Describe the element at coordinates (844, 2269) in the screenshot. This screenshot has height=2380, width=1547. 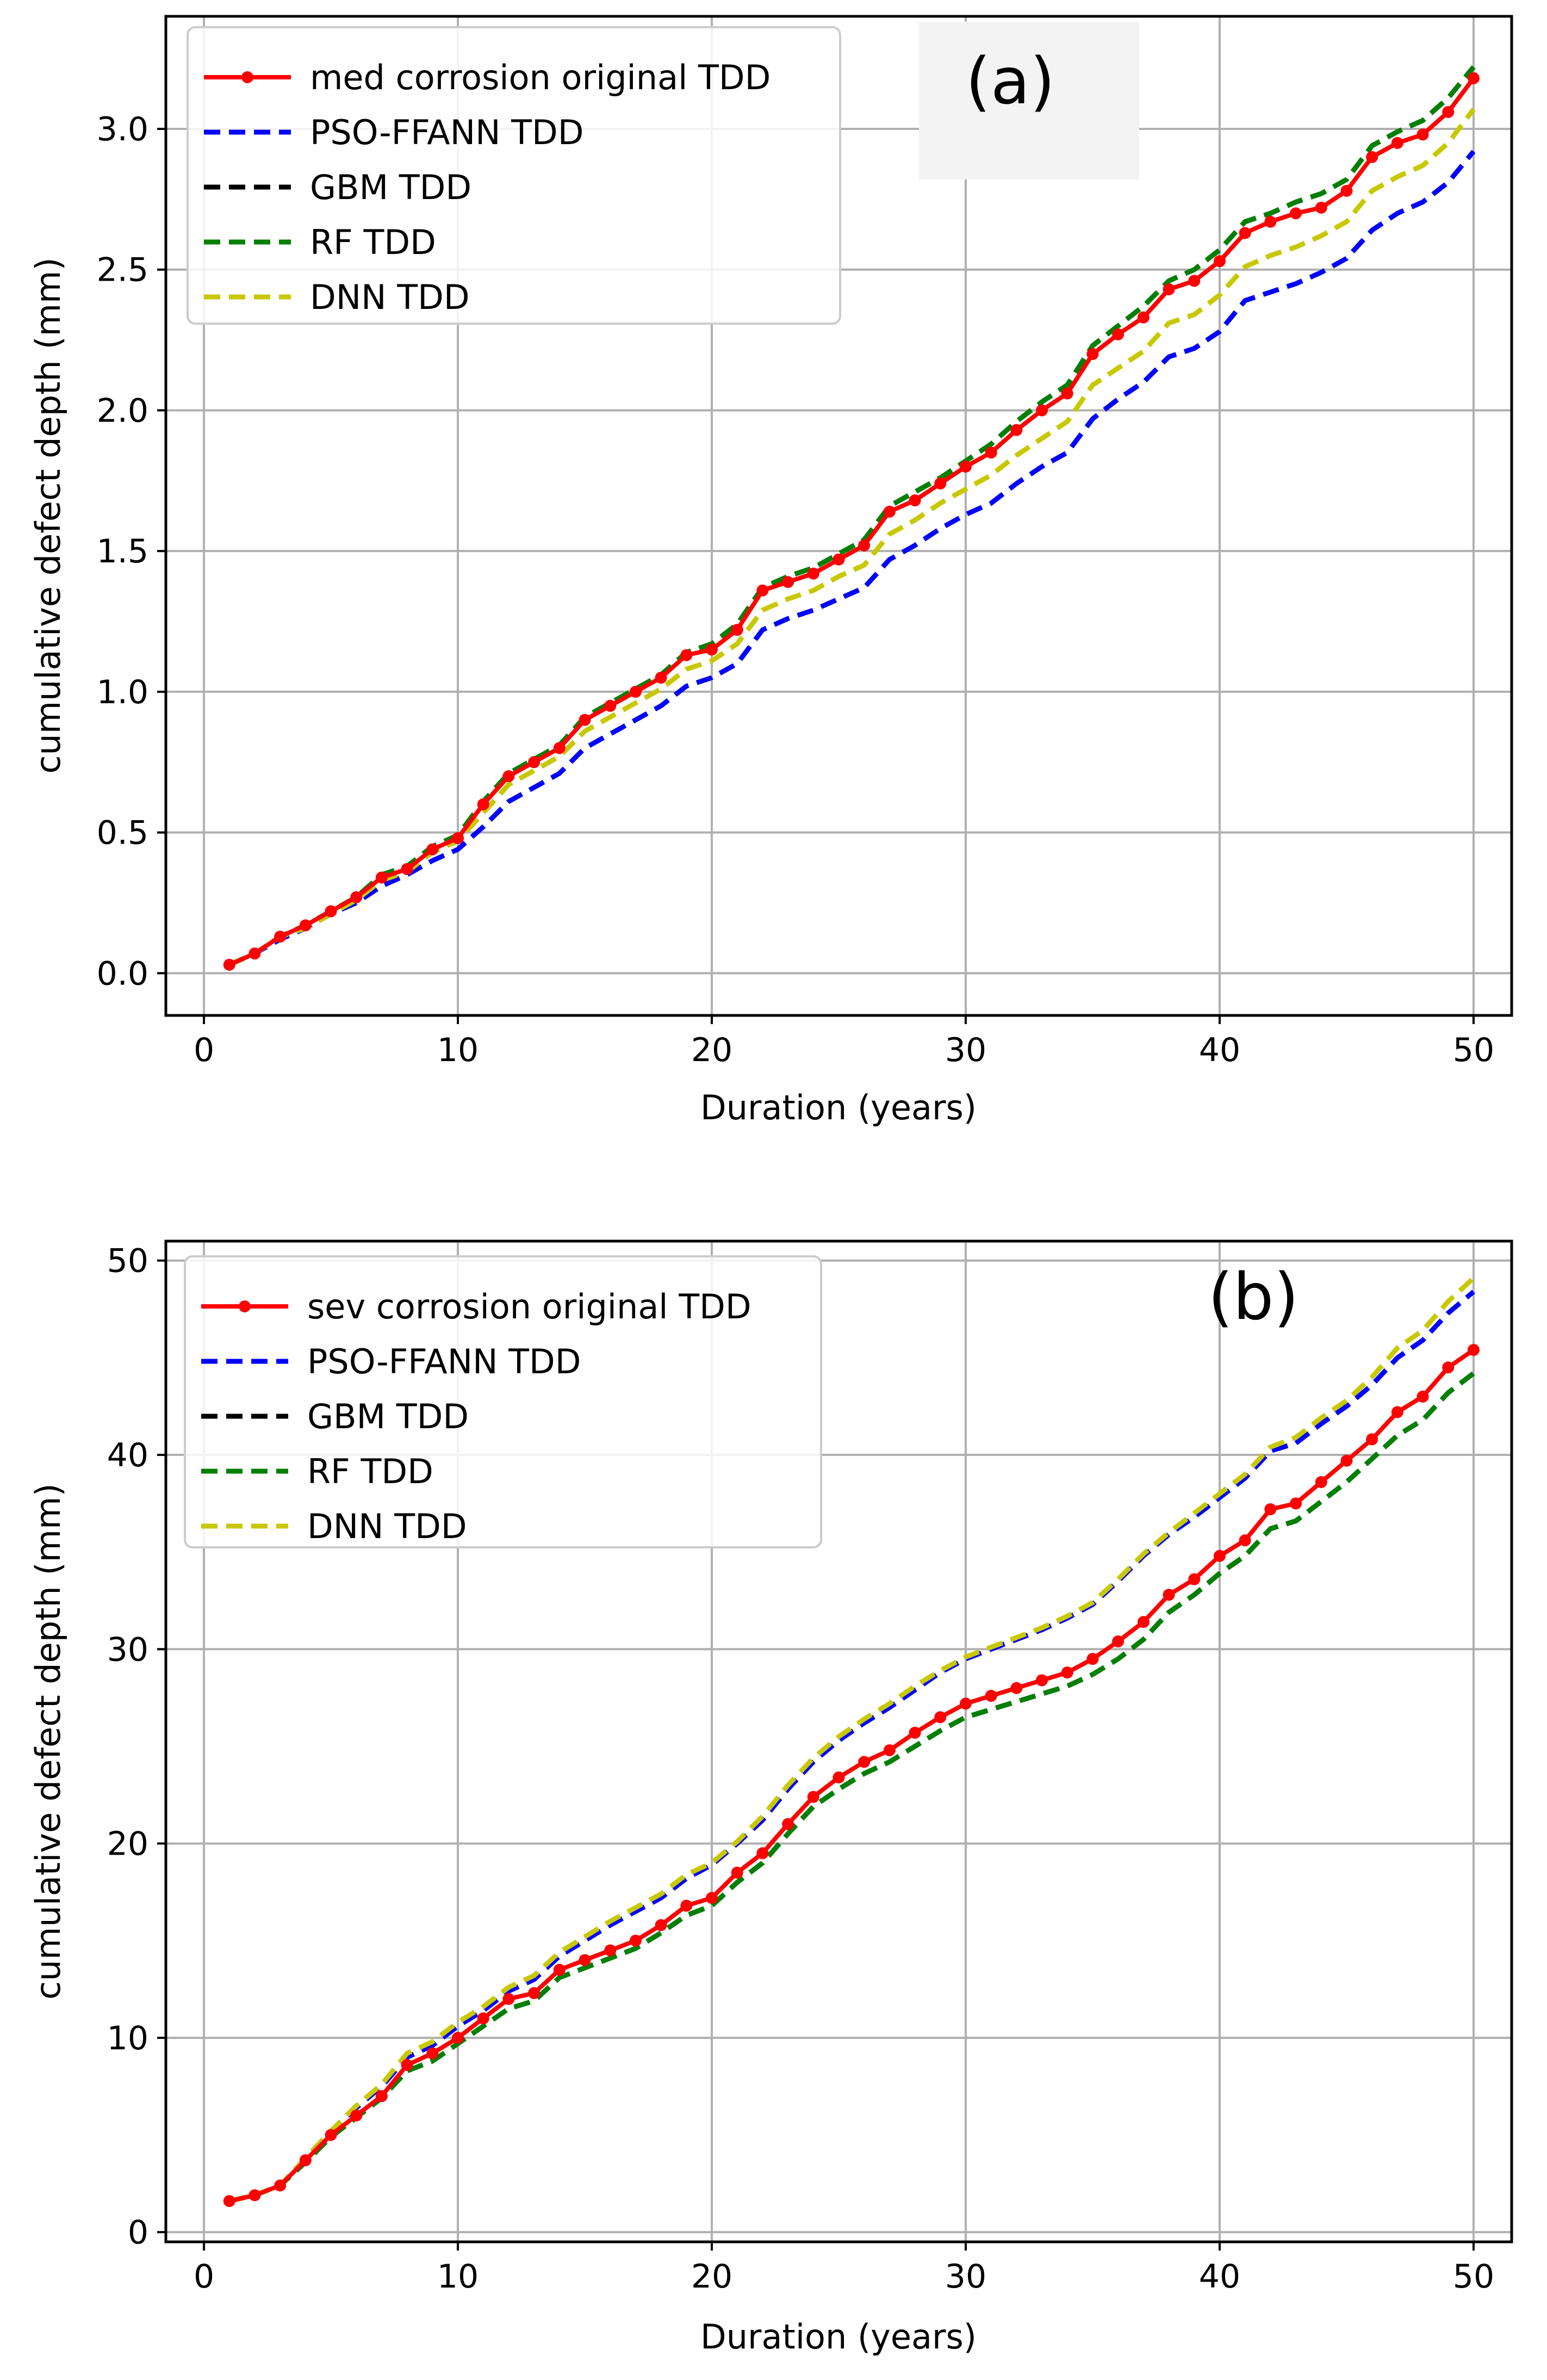
I see `x-ticks-b: 0 10 20 30 40 50` at that location.